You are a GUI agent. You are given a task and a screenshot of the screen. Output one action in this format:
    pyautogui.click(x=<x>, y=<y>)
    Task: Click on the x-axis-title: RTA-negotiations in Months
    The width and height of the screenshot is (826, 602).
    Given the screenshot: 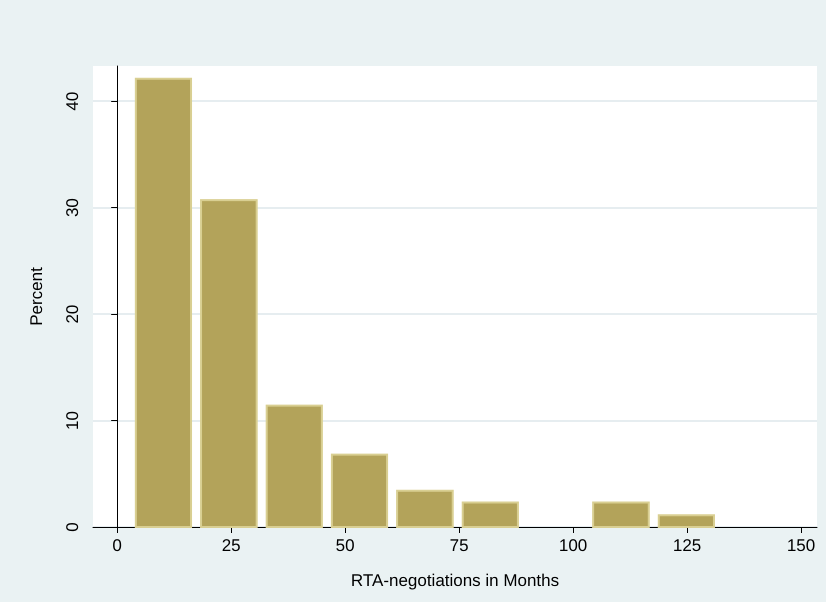 What is the action you would take?
    pyautogui.click(x=455, y=580)
    